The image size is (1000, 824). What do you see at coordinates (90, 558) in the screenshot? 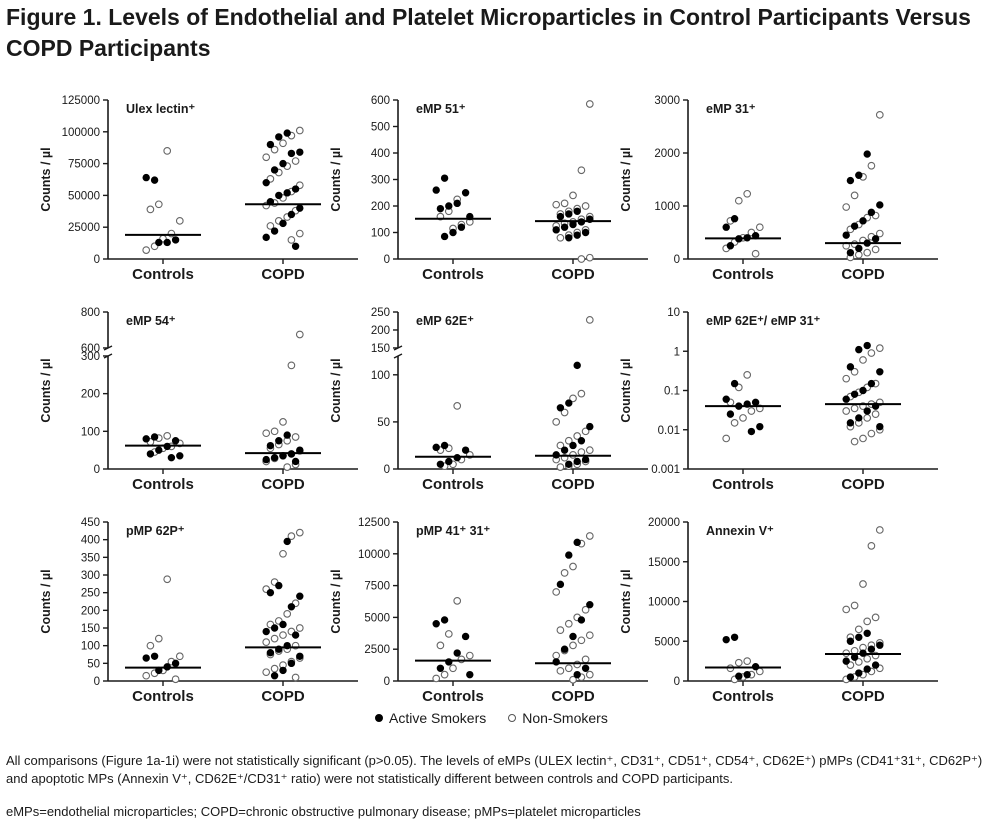
I see `y-tick-label: 350` at bounding box center [90, 558].